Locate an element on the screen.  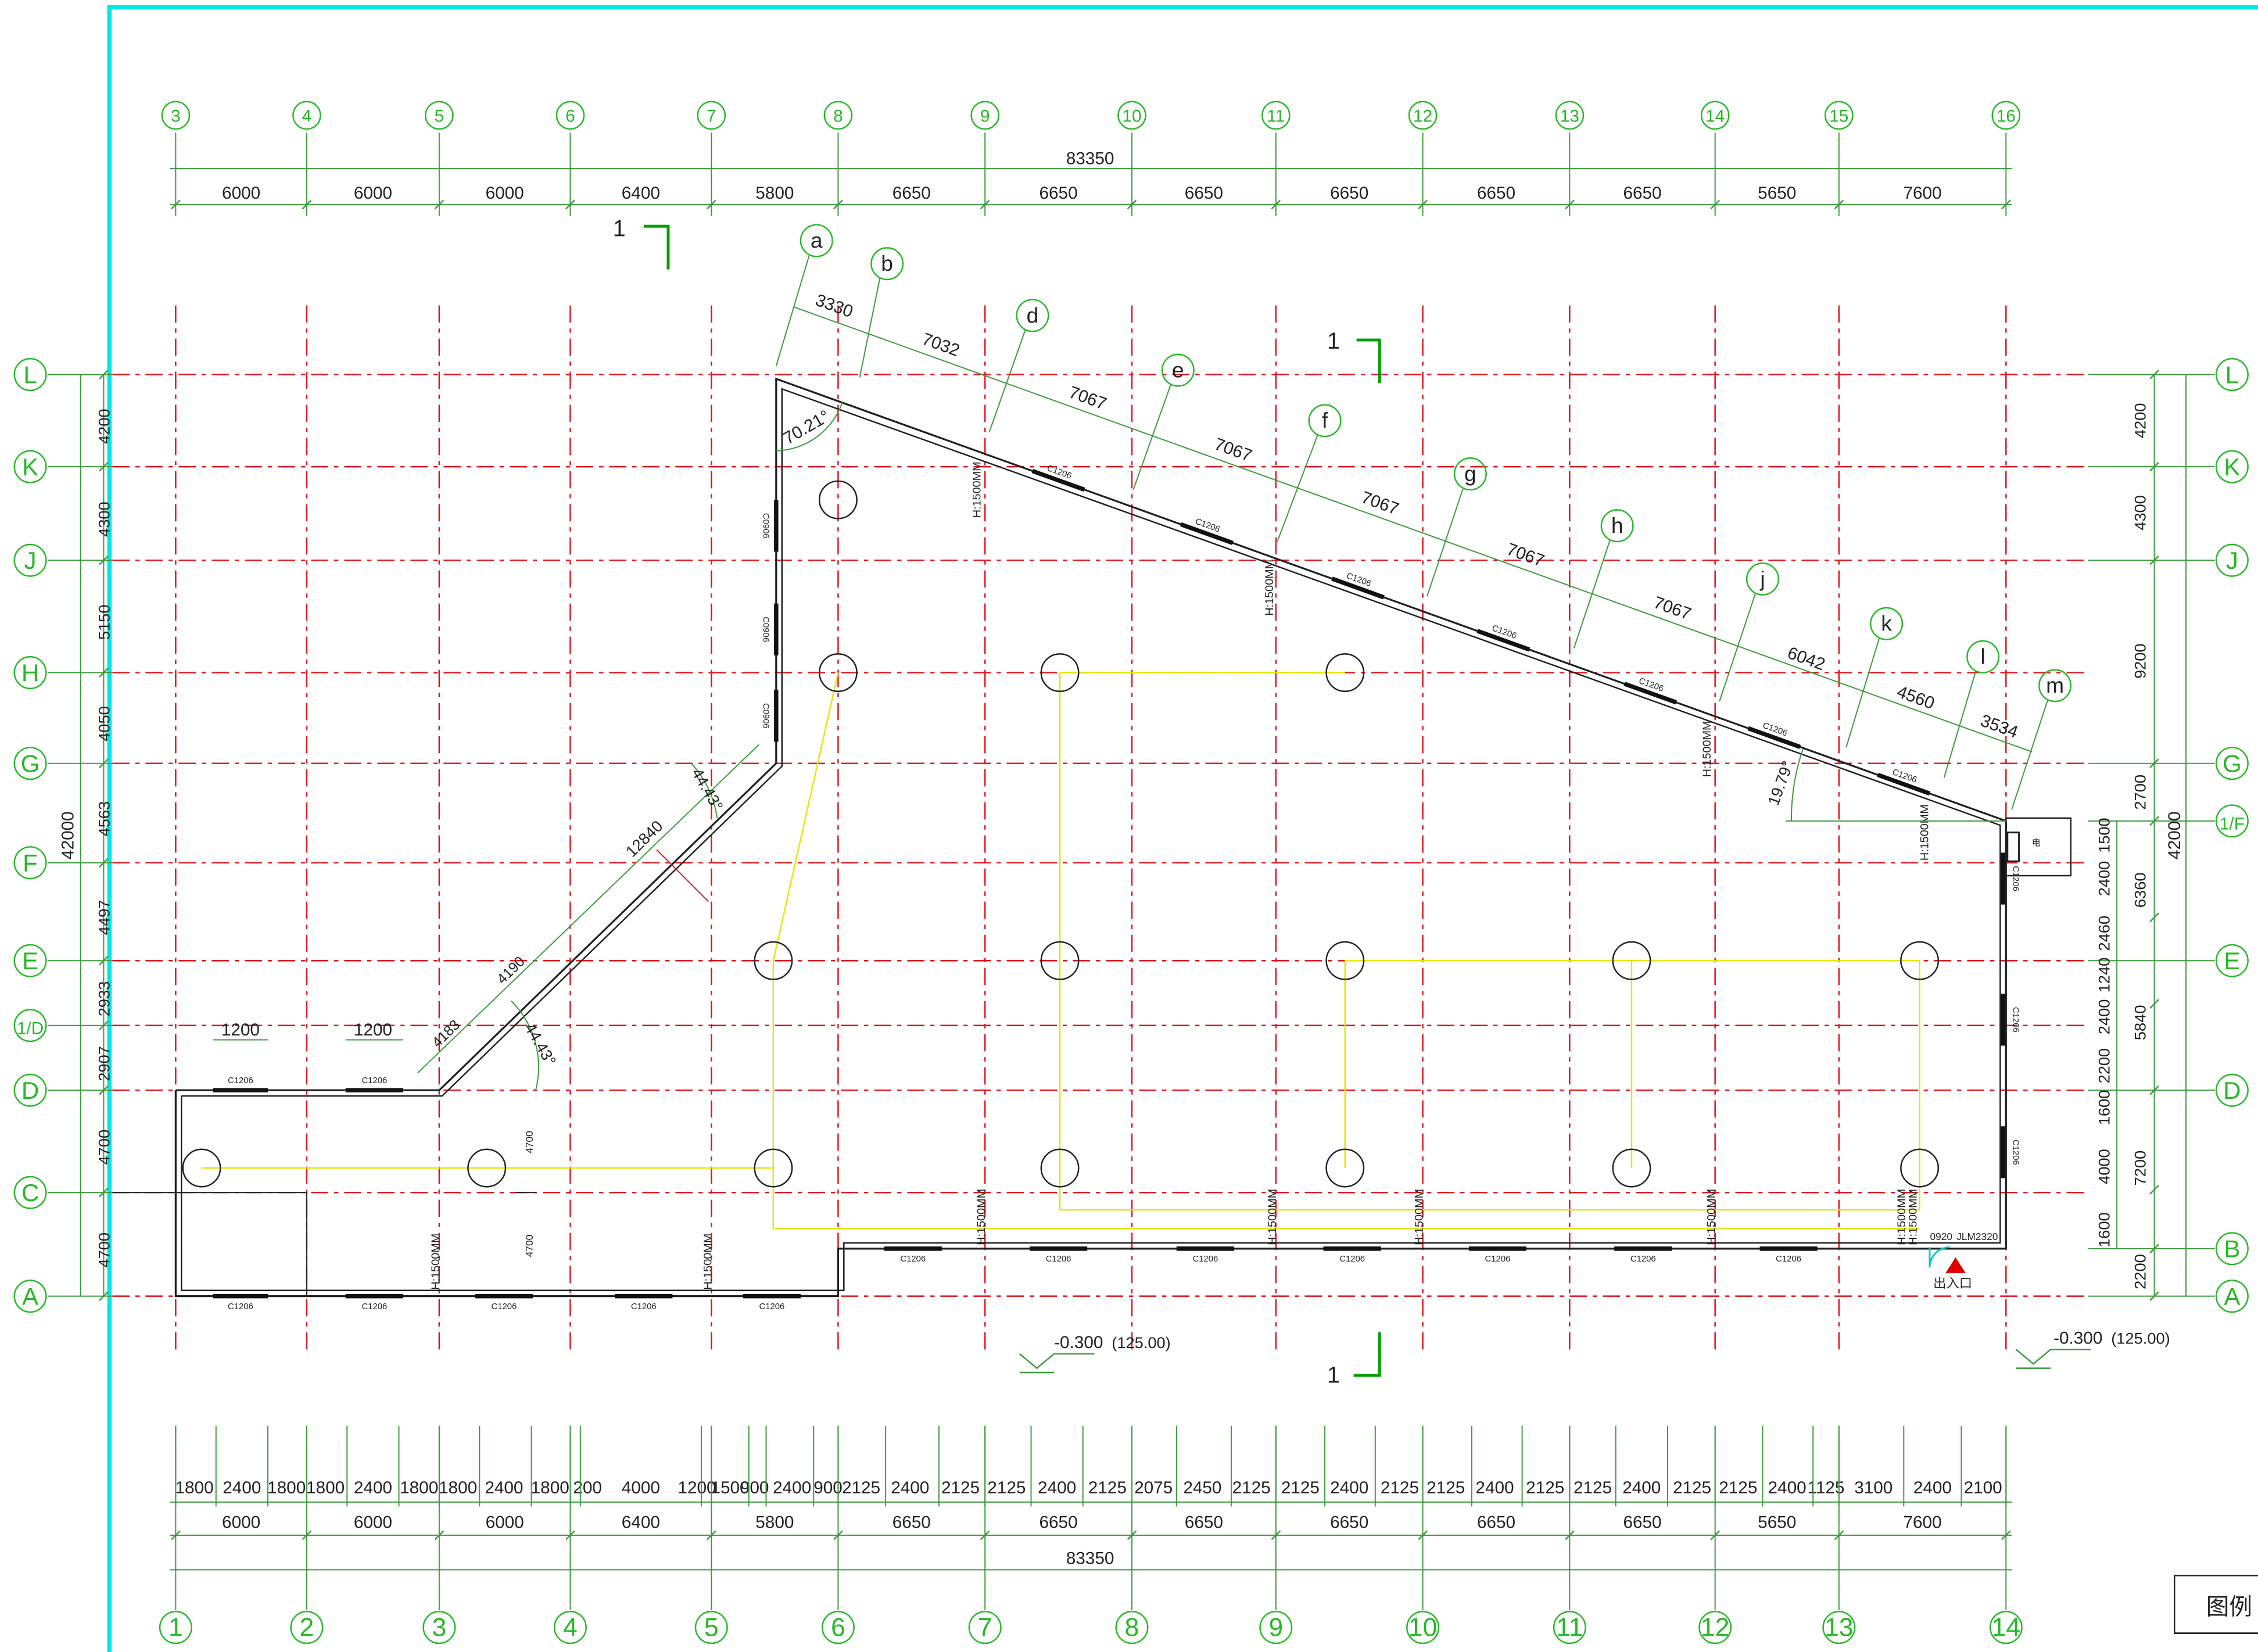
right-inner-dim-text: 1240 is located at coordinates (2104, 975).